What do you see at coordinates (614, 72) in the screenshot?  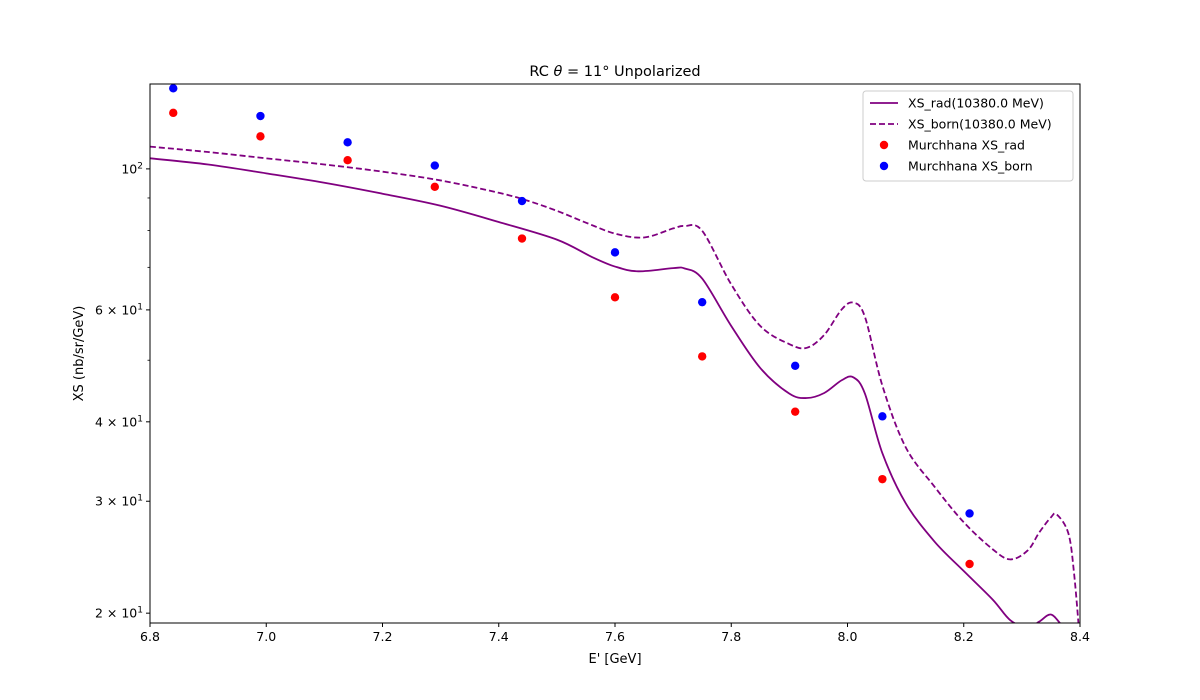 I see `chart-title: RC θ = 11° Unpolarized` at bounding box center [614, 72].